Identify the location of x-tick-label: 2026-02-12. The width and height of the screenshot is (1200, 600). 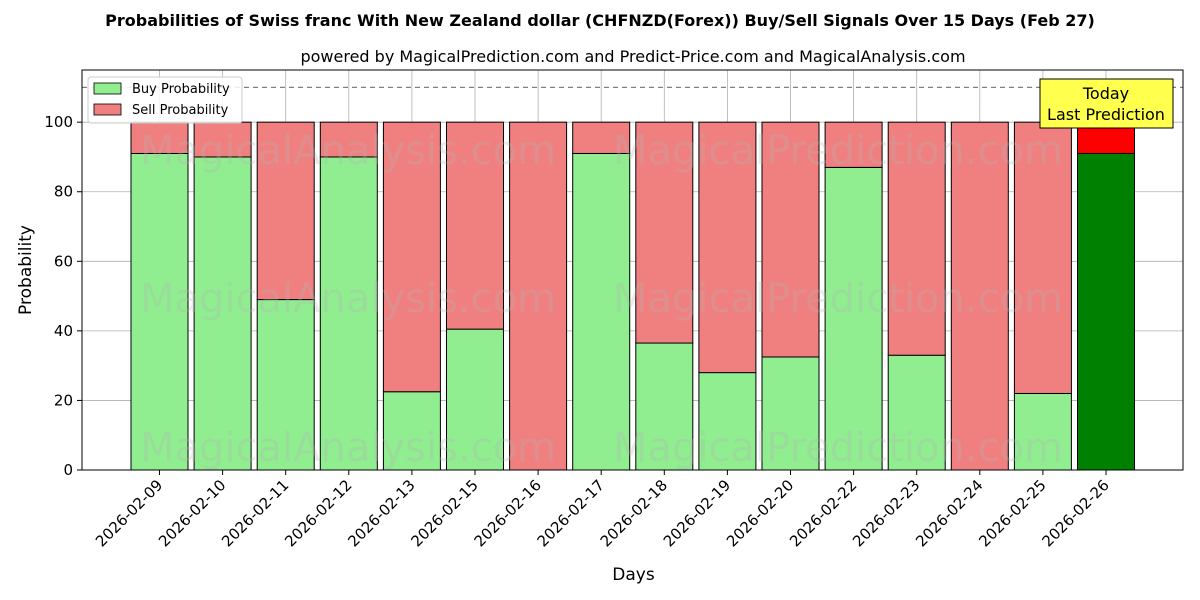
(318, 513).